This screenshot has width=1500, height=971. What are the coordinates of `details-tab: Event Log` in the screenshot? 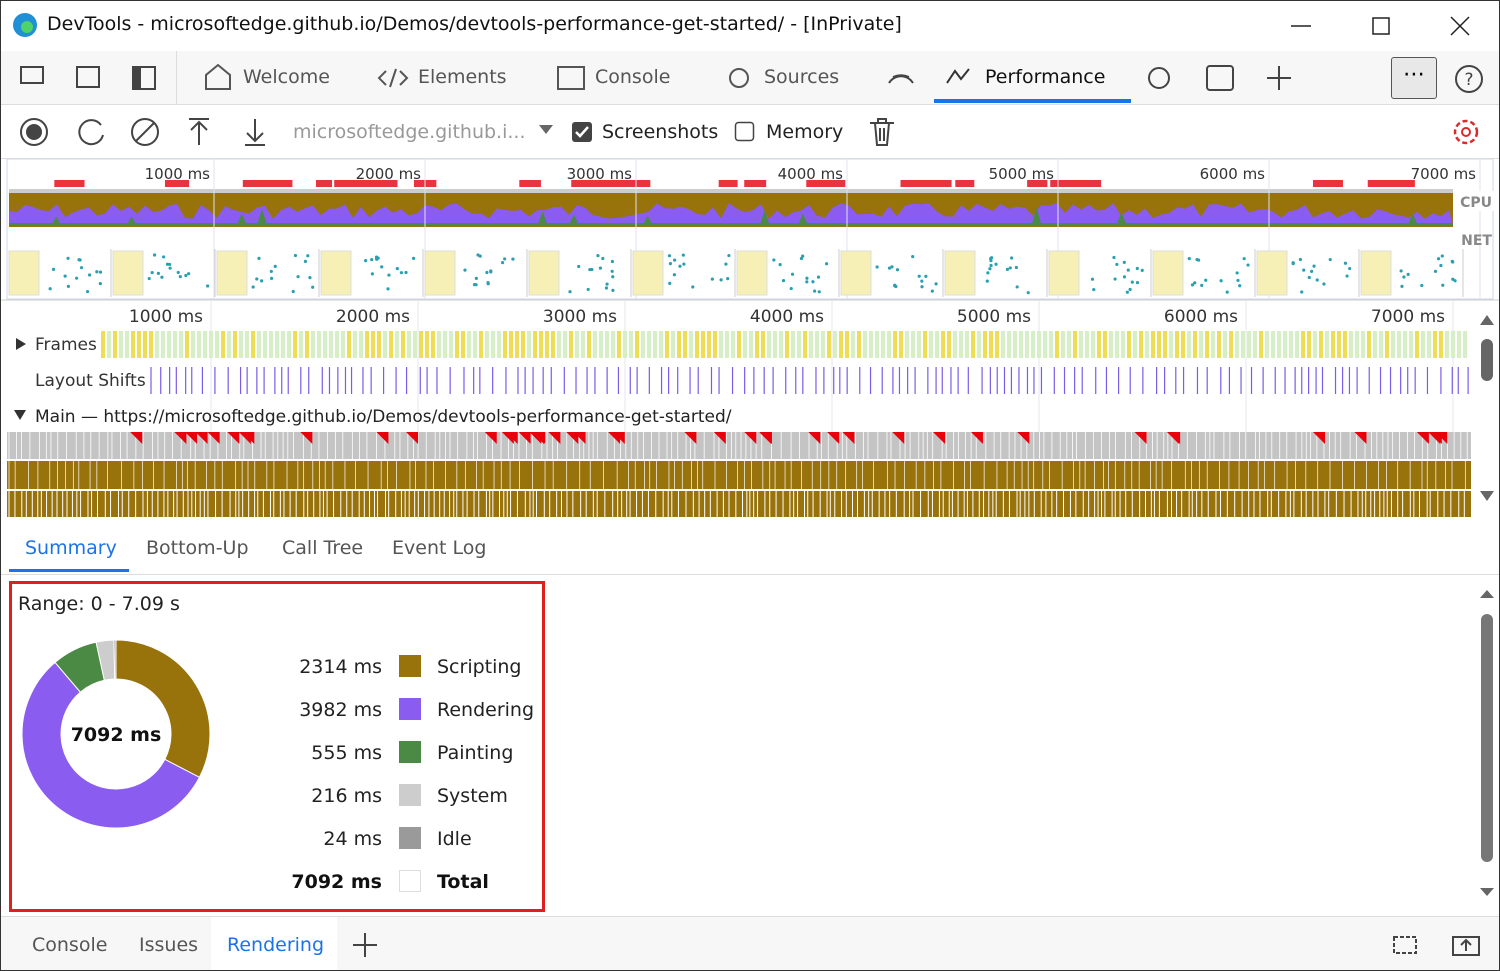 It's located at (439, 548).